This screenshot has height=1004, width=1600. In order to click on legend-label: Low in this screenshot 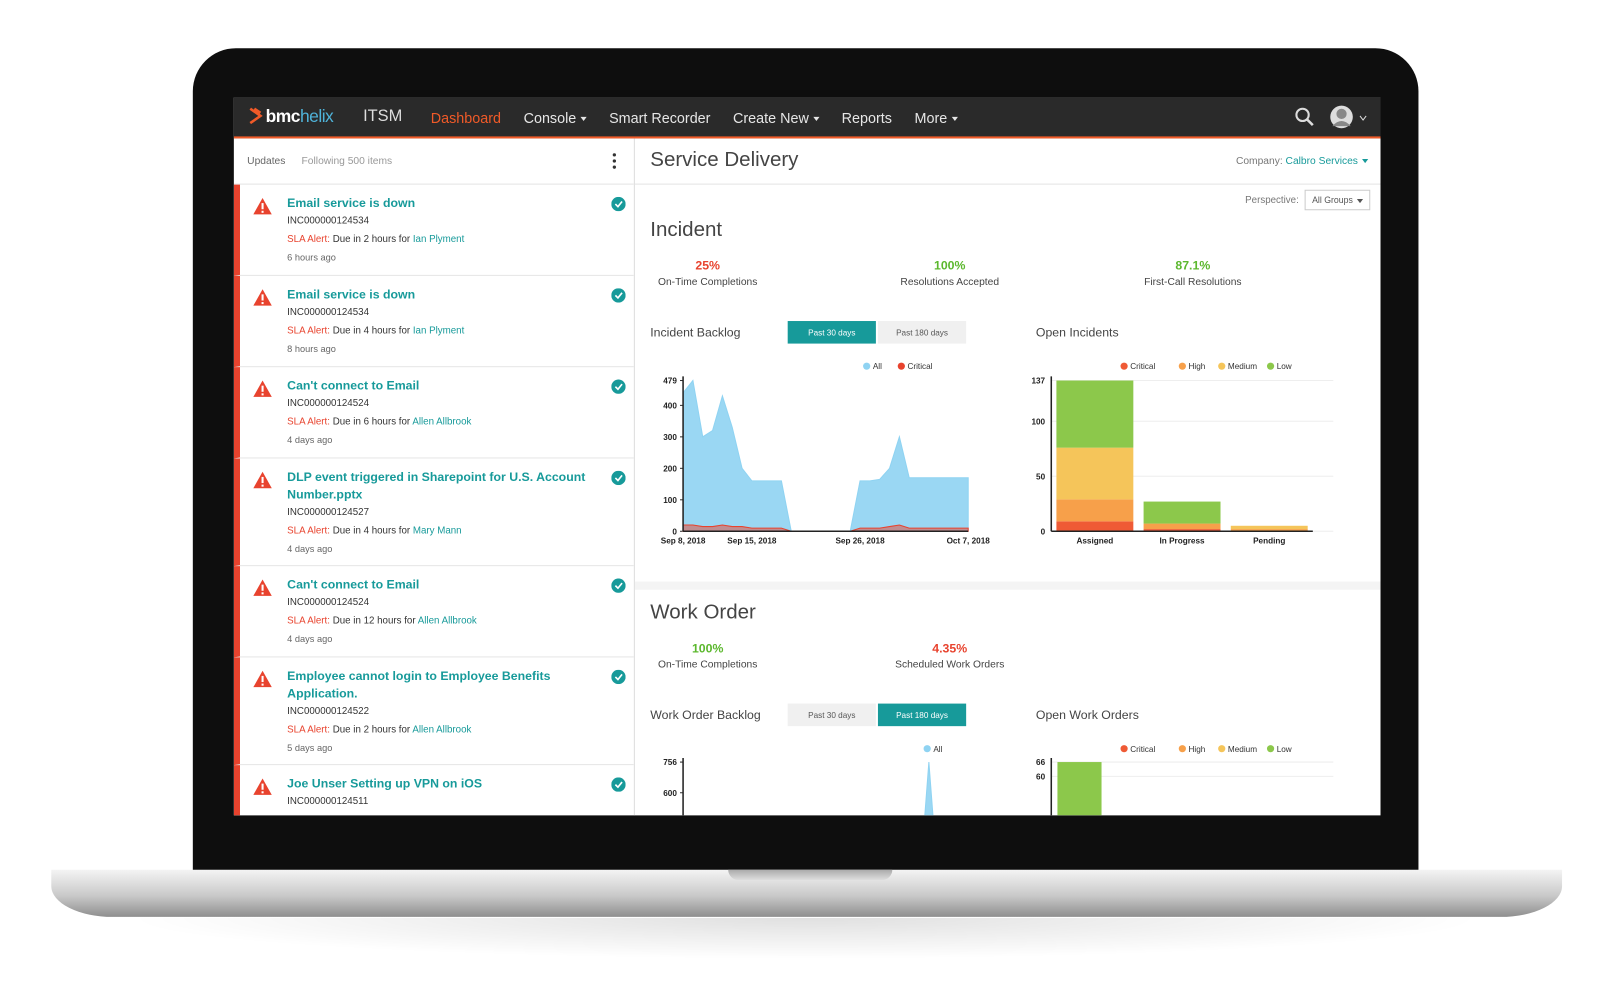, I will do `click(1284, 749)`.